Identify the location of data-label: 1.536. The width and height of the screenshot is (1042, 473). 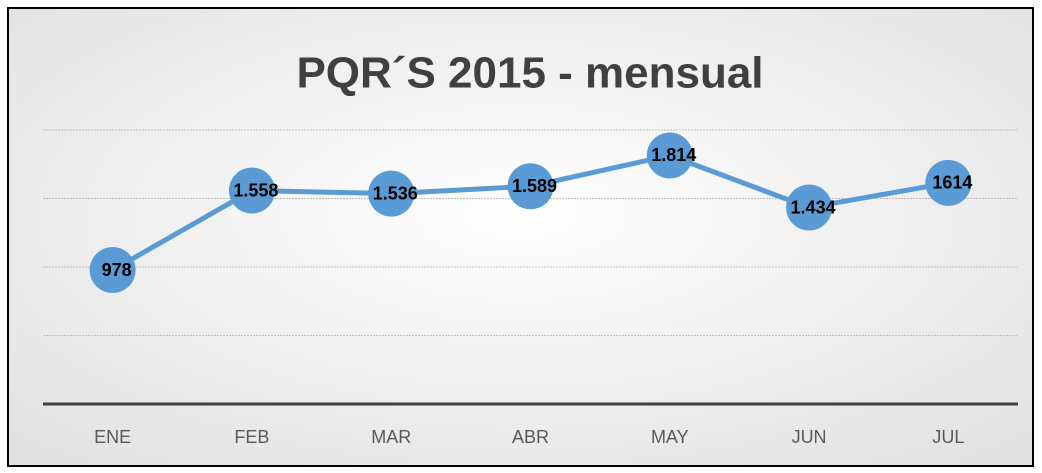
(395, 193).